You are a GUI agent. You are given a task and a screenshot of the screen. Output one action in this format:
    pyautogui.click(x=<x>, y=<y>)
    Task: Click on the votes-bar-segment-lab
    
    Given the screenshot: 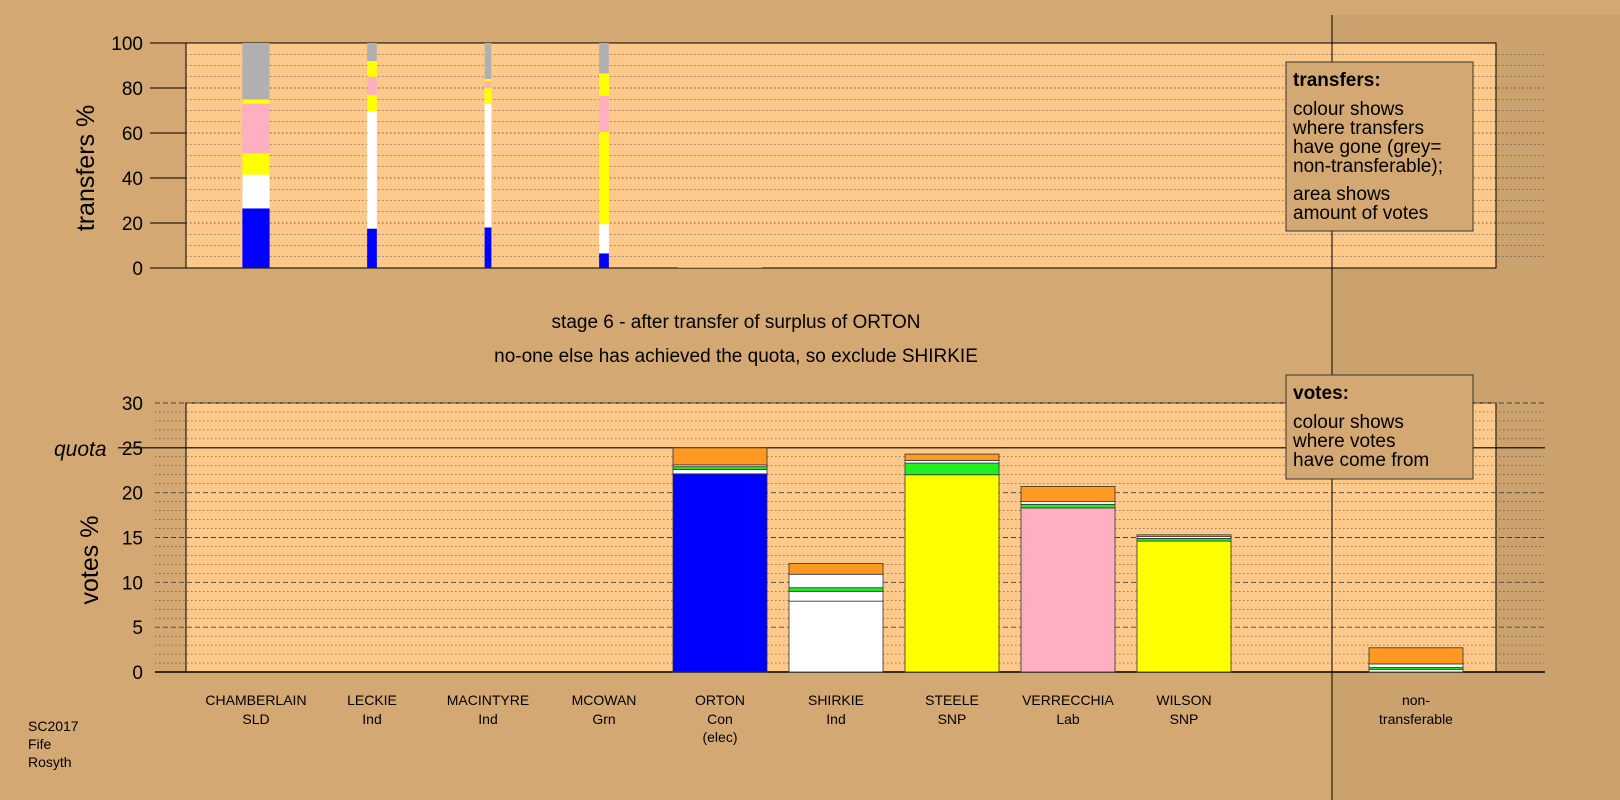 What is the action you would take?
    pyautogui.click(x=1068, y=590)
    